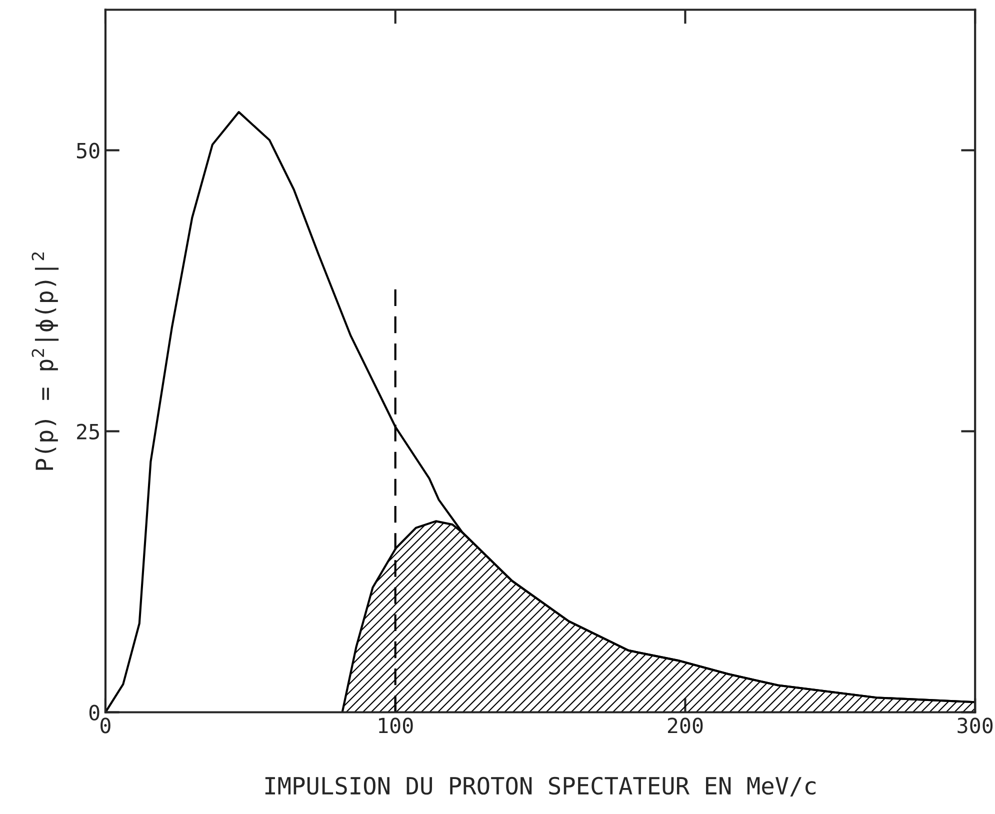 Image resolution: width=995 pixels, height=814 pixels. What do you see at coordinates (94, 712) in the screenshot?
I see `y-tick-label: 0` at bounding box center [94, 712].